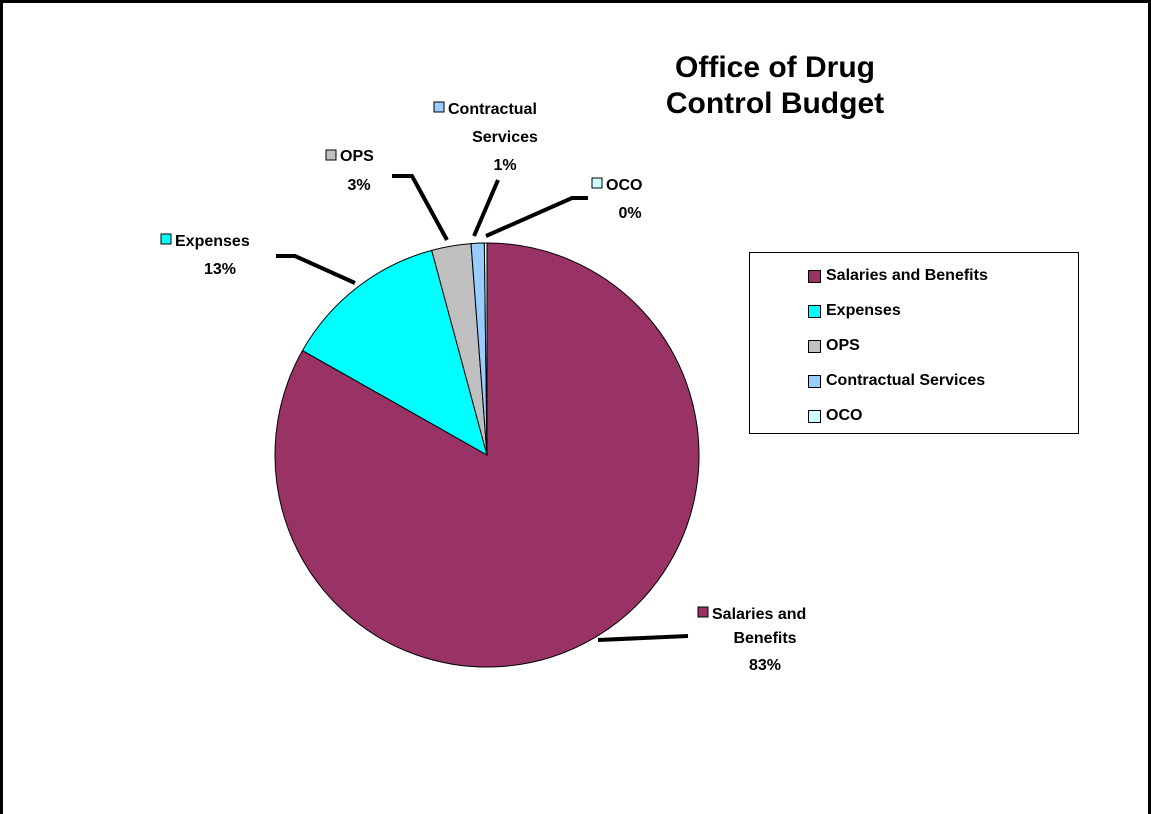 The height and width of the screenshot is (814, 1151). I want to click on data-label-swatch-oco, so click(597, 183).